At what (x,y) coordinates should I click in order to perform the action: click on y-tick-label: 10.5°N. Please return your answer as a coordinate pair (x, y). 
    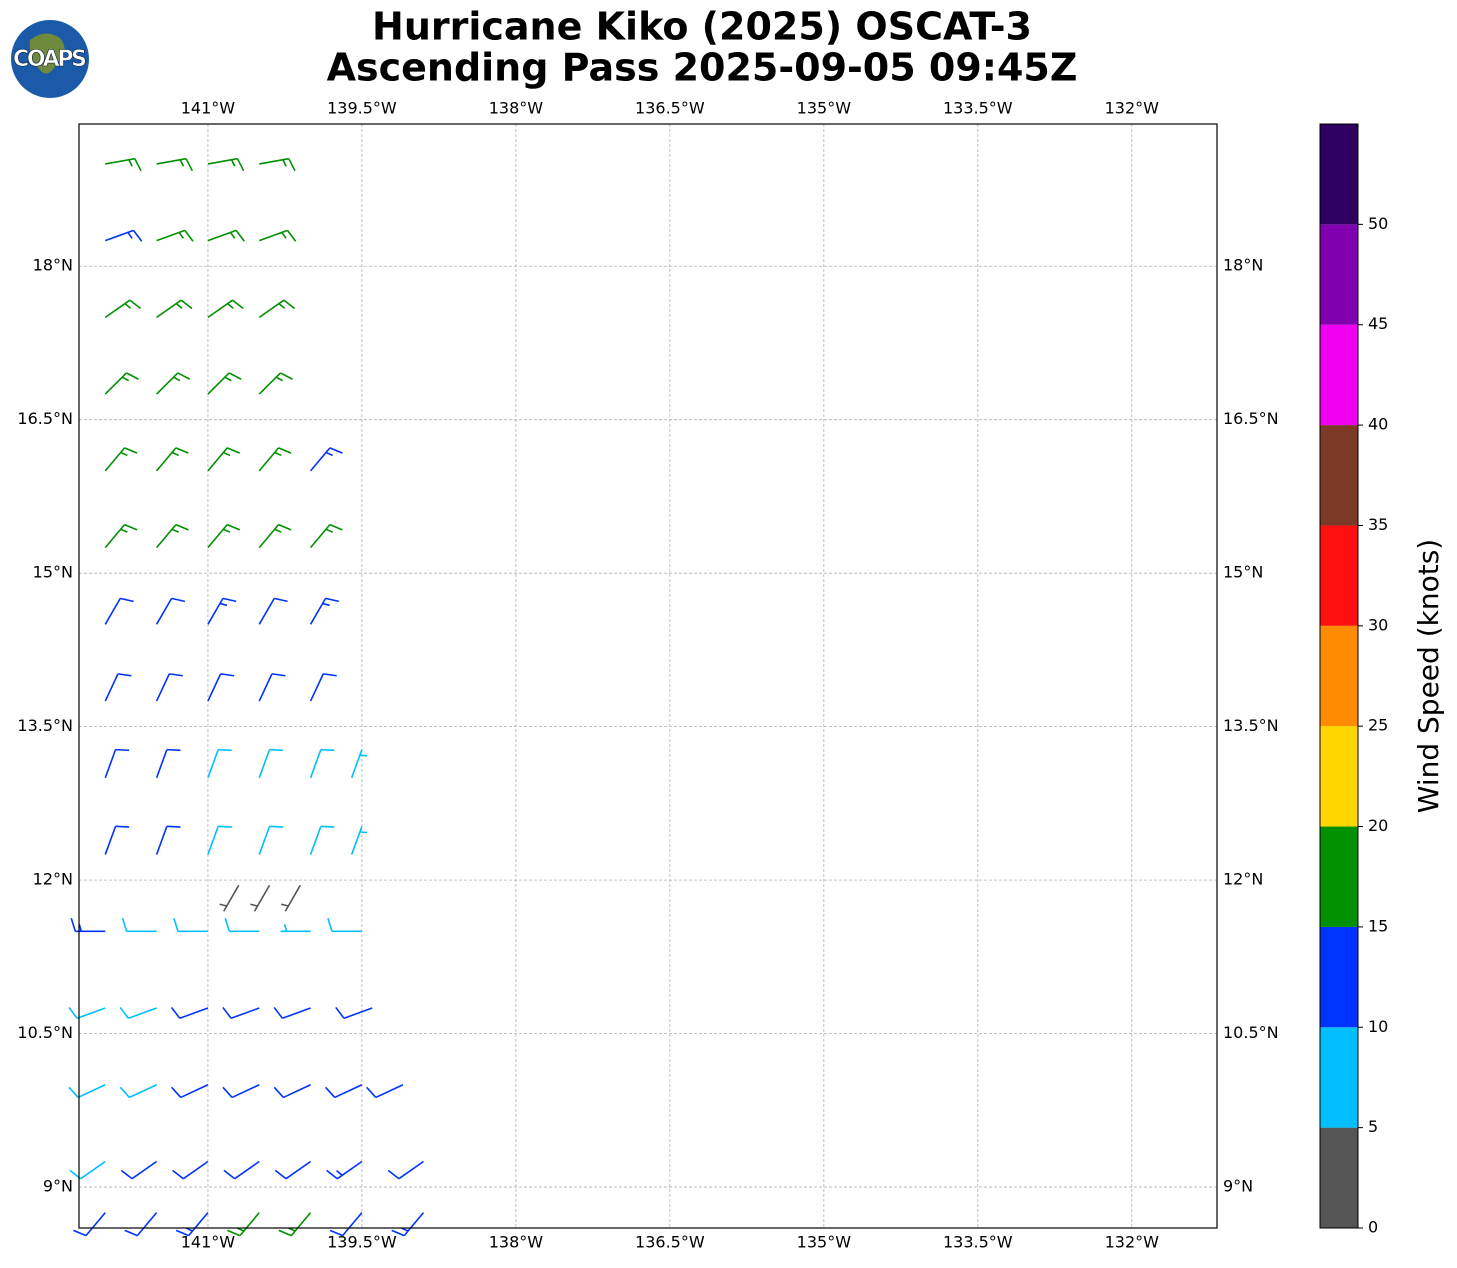
    Looking at the image, I should click on (45, 1032).